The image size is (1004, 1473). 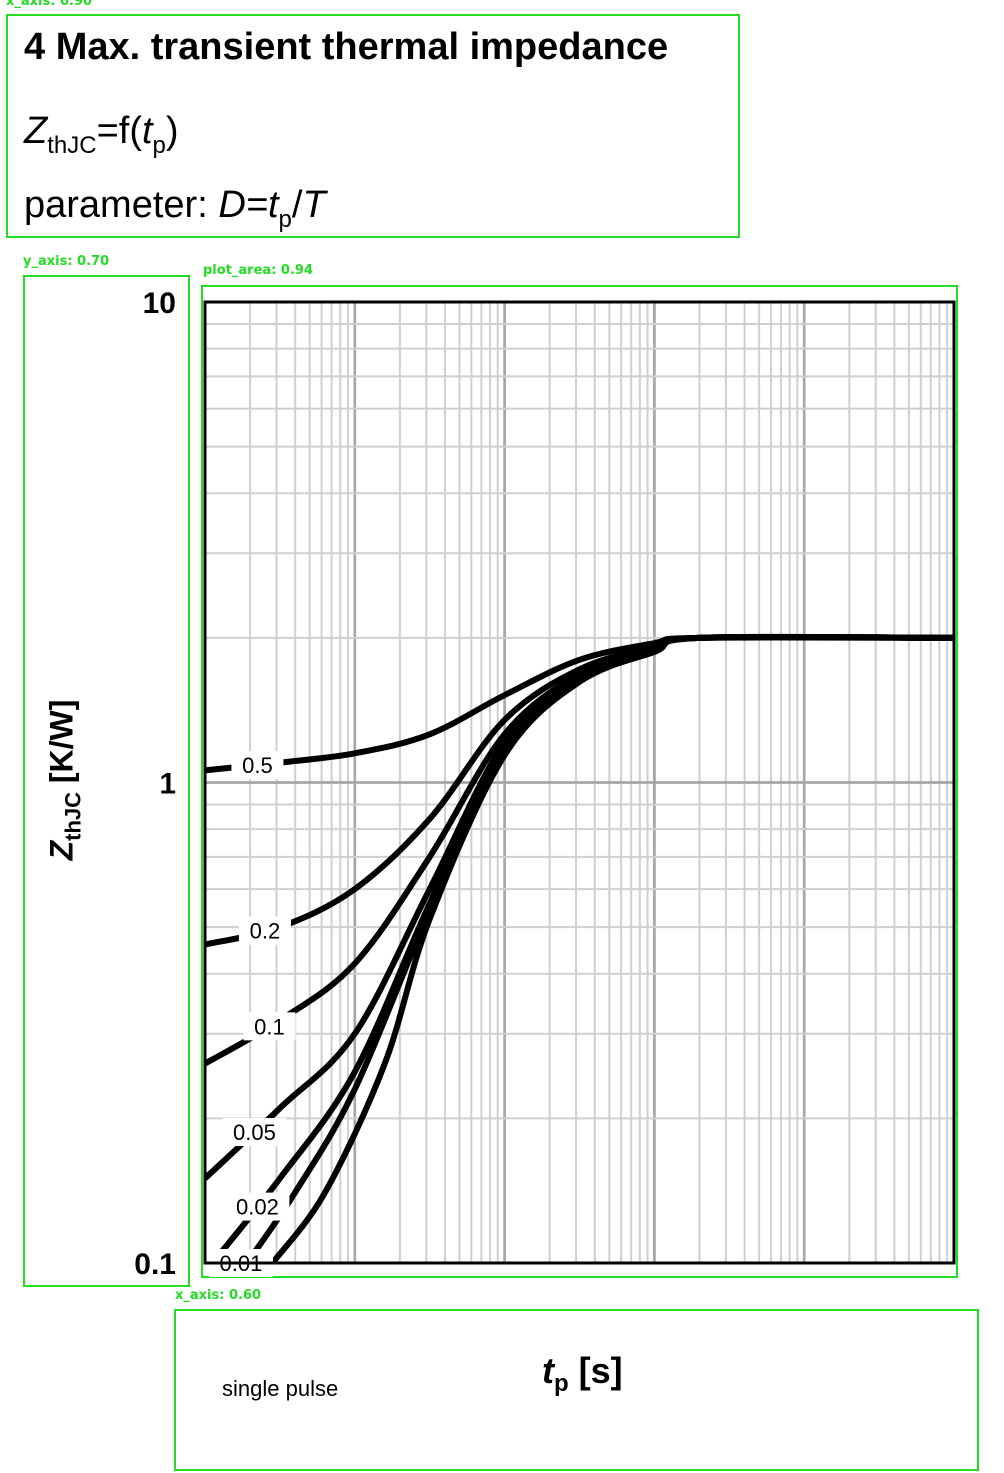 I want to click on param-slash: /, so click(x=297, y=205).